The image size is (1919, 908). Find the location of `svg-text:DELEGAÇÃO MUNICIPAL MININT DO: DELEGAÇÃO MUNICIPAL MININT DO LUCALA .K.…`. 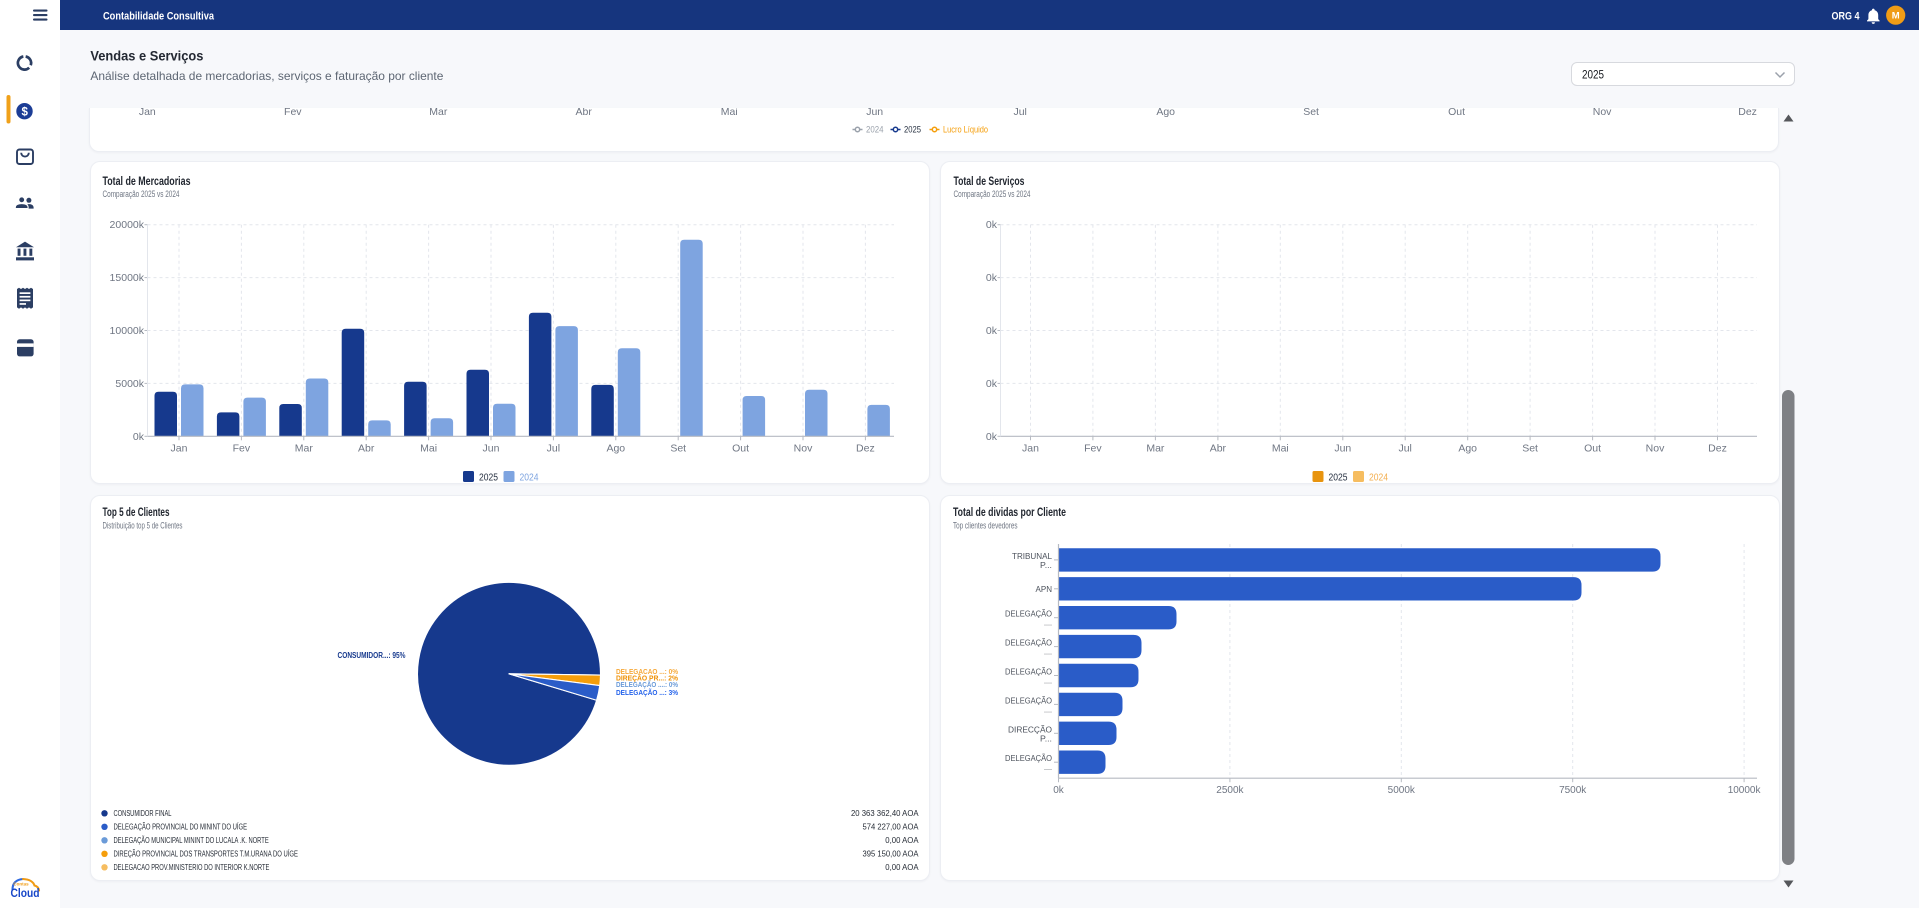

svg-text:DELEGAÇÃO MUNICIPAL MININT DO: DELEGAÇÃO MUNICIPAL MININT DO LUCALA .K.… is located at coordinates (190, 840).